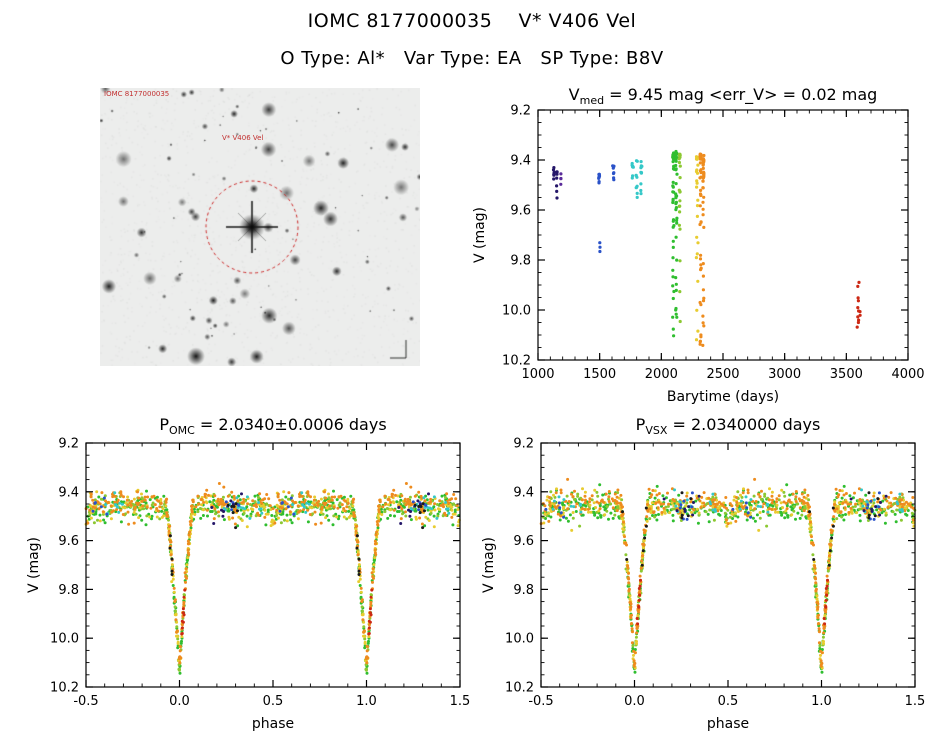  What do you see at coordinates (846, 374) in the screenshot?
I see `svg-text: 3500` at bounding box center [846, 374].